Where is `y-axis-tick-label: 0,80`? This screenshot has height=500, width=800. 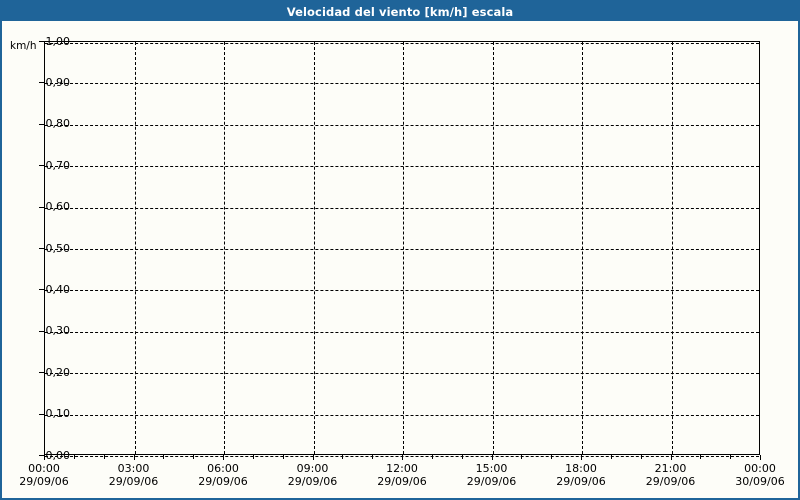
y-axis-tick-label: 0,80 is located at coordinates (58, 124).